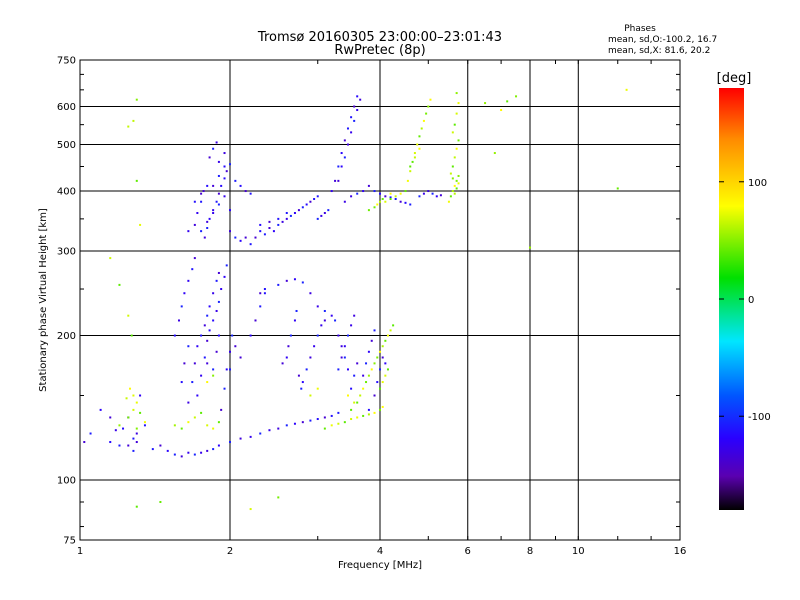 The height and width of the screenshot is (600, 800). Describe the element at coordinates (66, 61) in the screenshot. I see `y-tick-label: 750` at that location.